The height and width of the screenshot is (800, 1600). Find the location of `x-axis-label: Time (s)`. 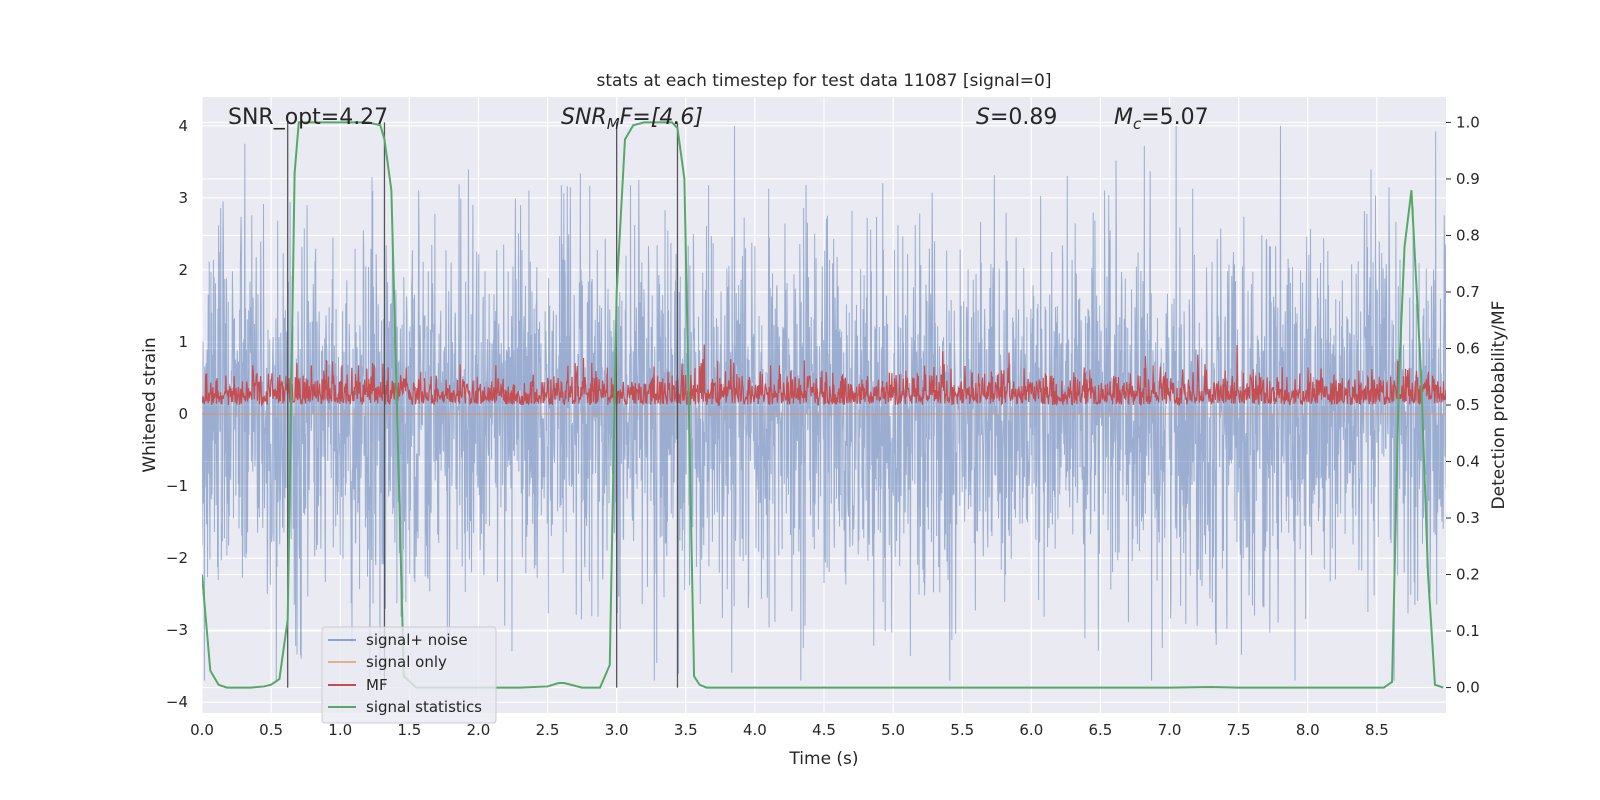

x-axis-label: Time (s) is located at coordinates (823, 759).